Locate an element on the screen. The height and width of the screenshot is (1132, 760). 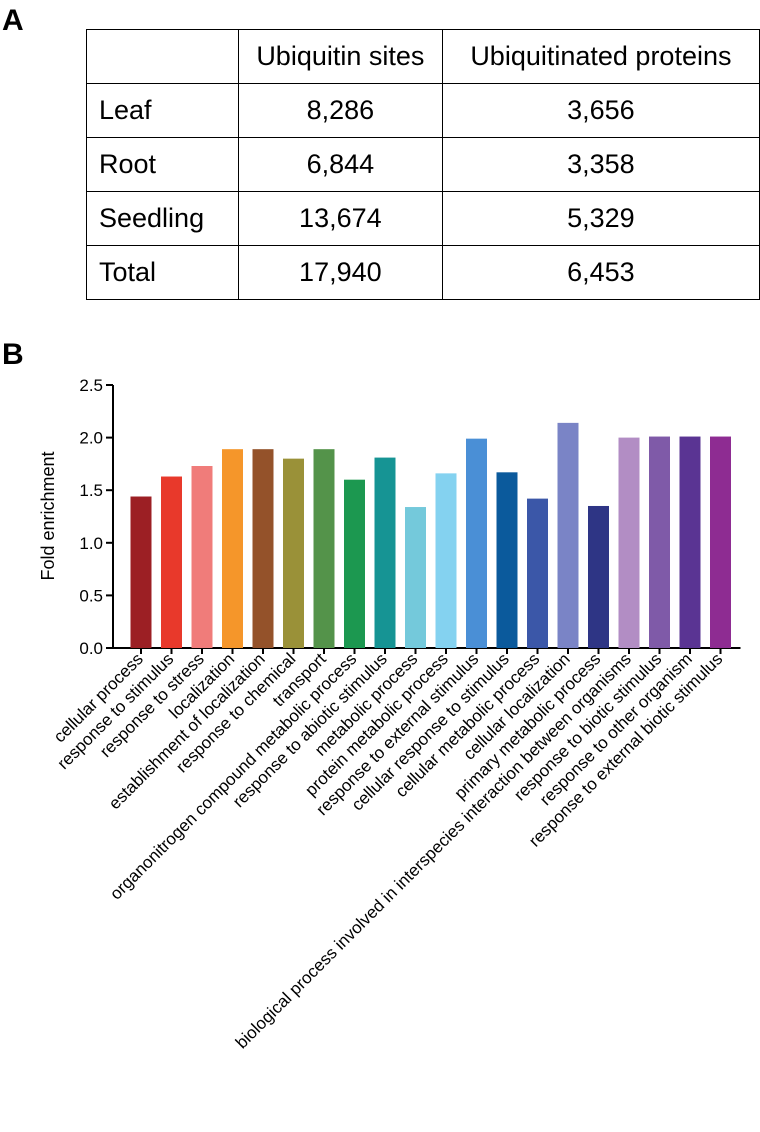
table-cell: 6,453 is located at coordinates (600, 272).